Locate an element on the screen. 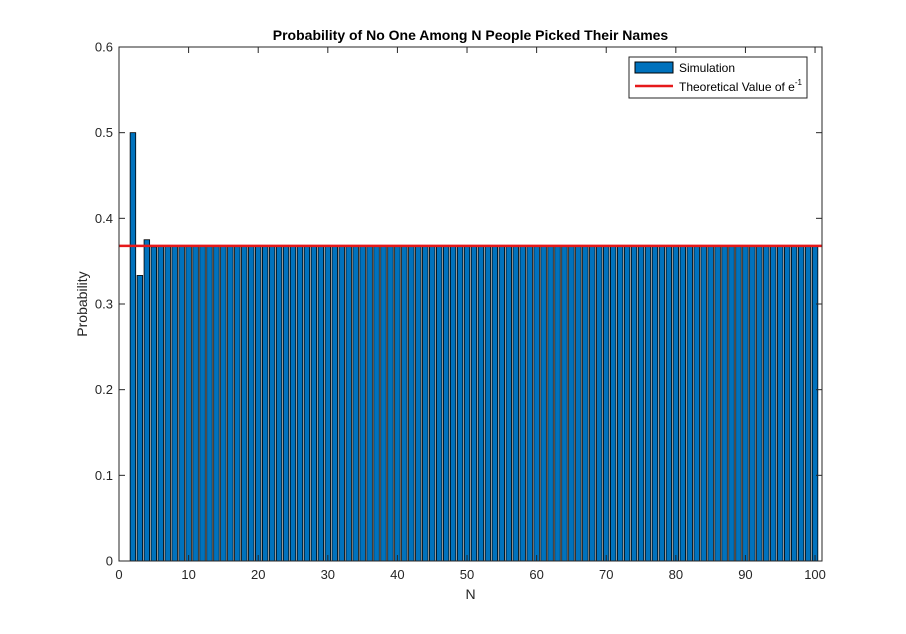 This screenshot has height=634, width=906. x-tick-label-80: 80 is located at coordinates (676, 574).